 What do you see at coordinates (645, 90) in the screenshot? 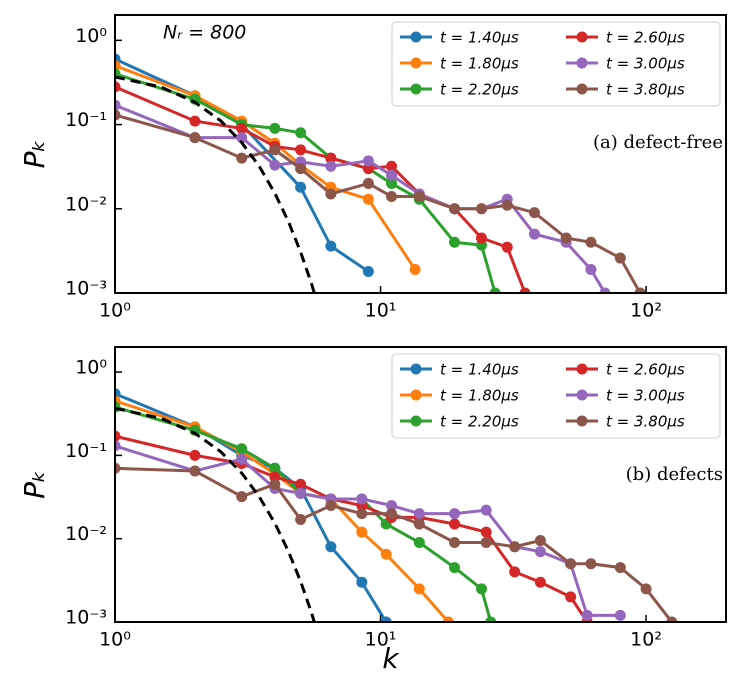
I see `legend-label: t = 3.80μs` at bounding box center [645, 90].